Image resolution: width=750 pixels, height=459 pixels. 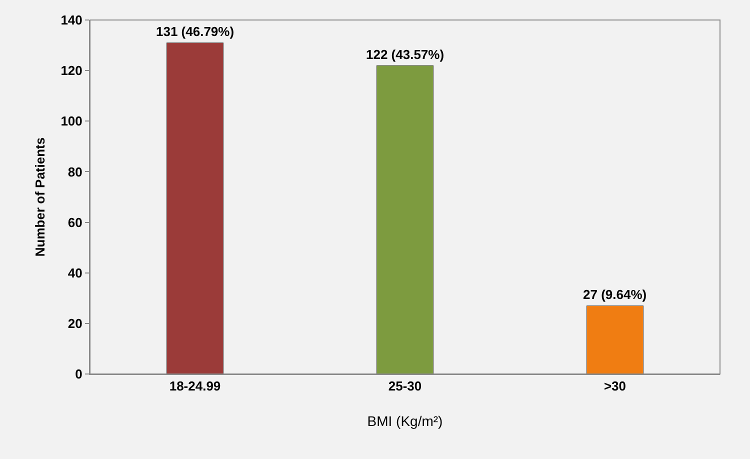 What do you see at coordinates (405, 54) in the screenshot?
I see `data-label: 122 (43.57%)` at bounding box center [405, 54].